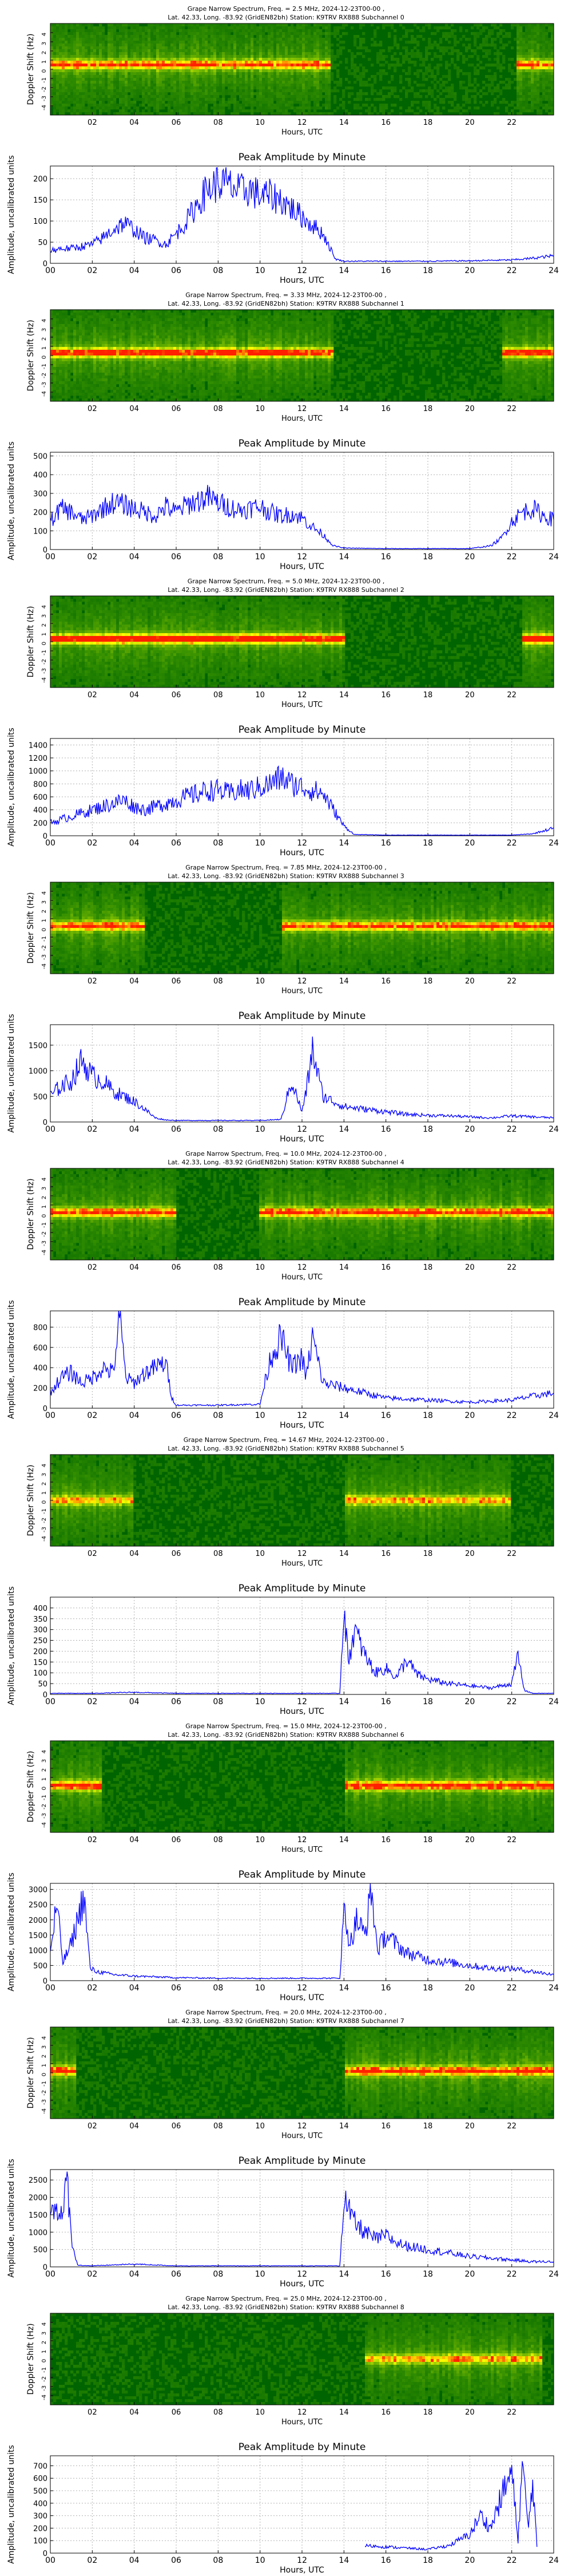 The width and height of the screenshot is (572, 2576). Describe the element at coordinates (42, 243) in the screenshot. I see `y-tick-label: 50` at that location.